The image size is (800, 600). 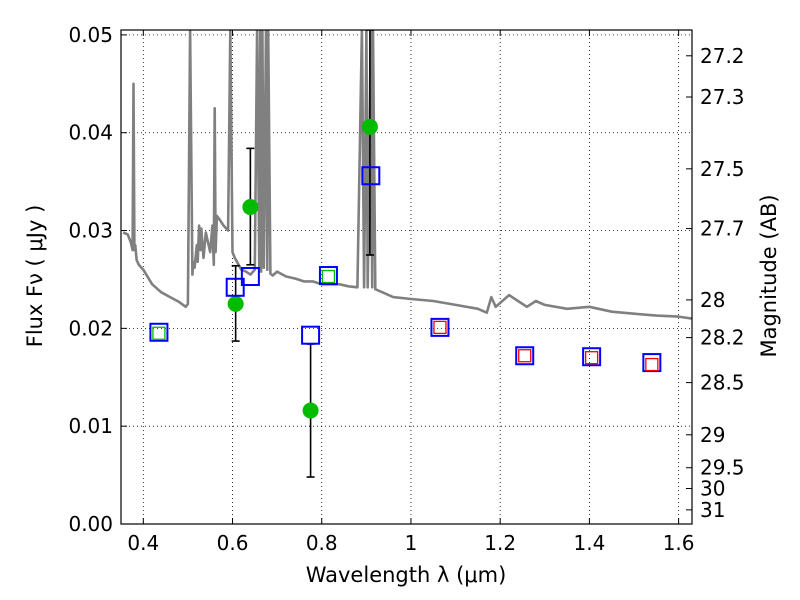 I want to click on x-tick-label: 0.6, so click(x=233, y=543).